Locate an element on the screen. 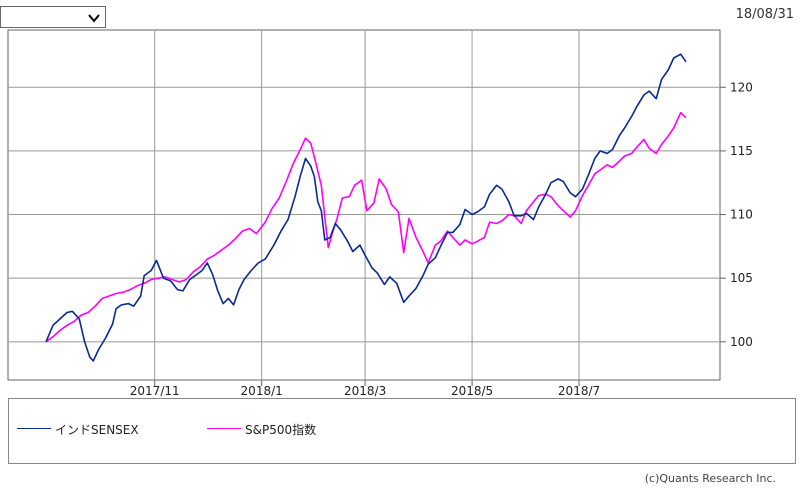 Image resolution: width=802 pixels, height=488 pixels. chevron-down-icon is located at coordinates (94, 19).